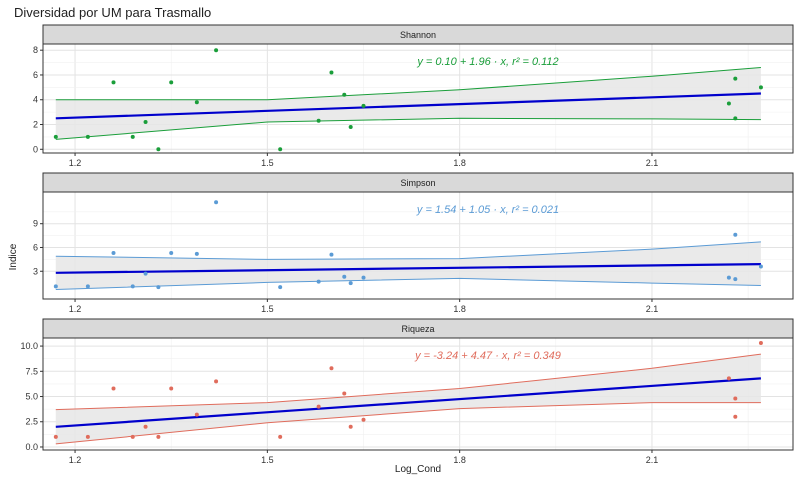  What do you see at coordinates (35, 149) in the screenshot?
I see `y-tick-label: 0` at bounding box center [35, 149].